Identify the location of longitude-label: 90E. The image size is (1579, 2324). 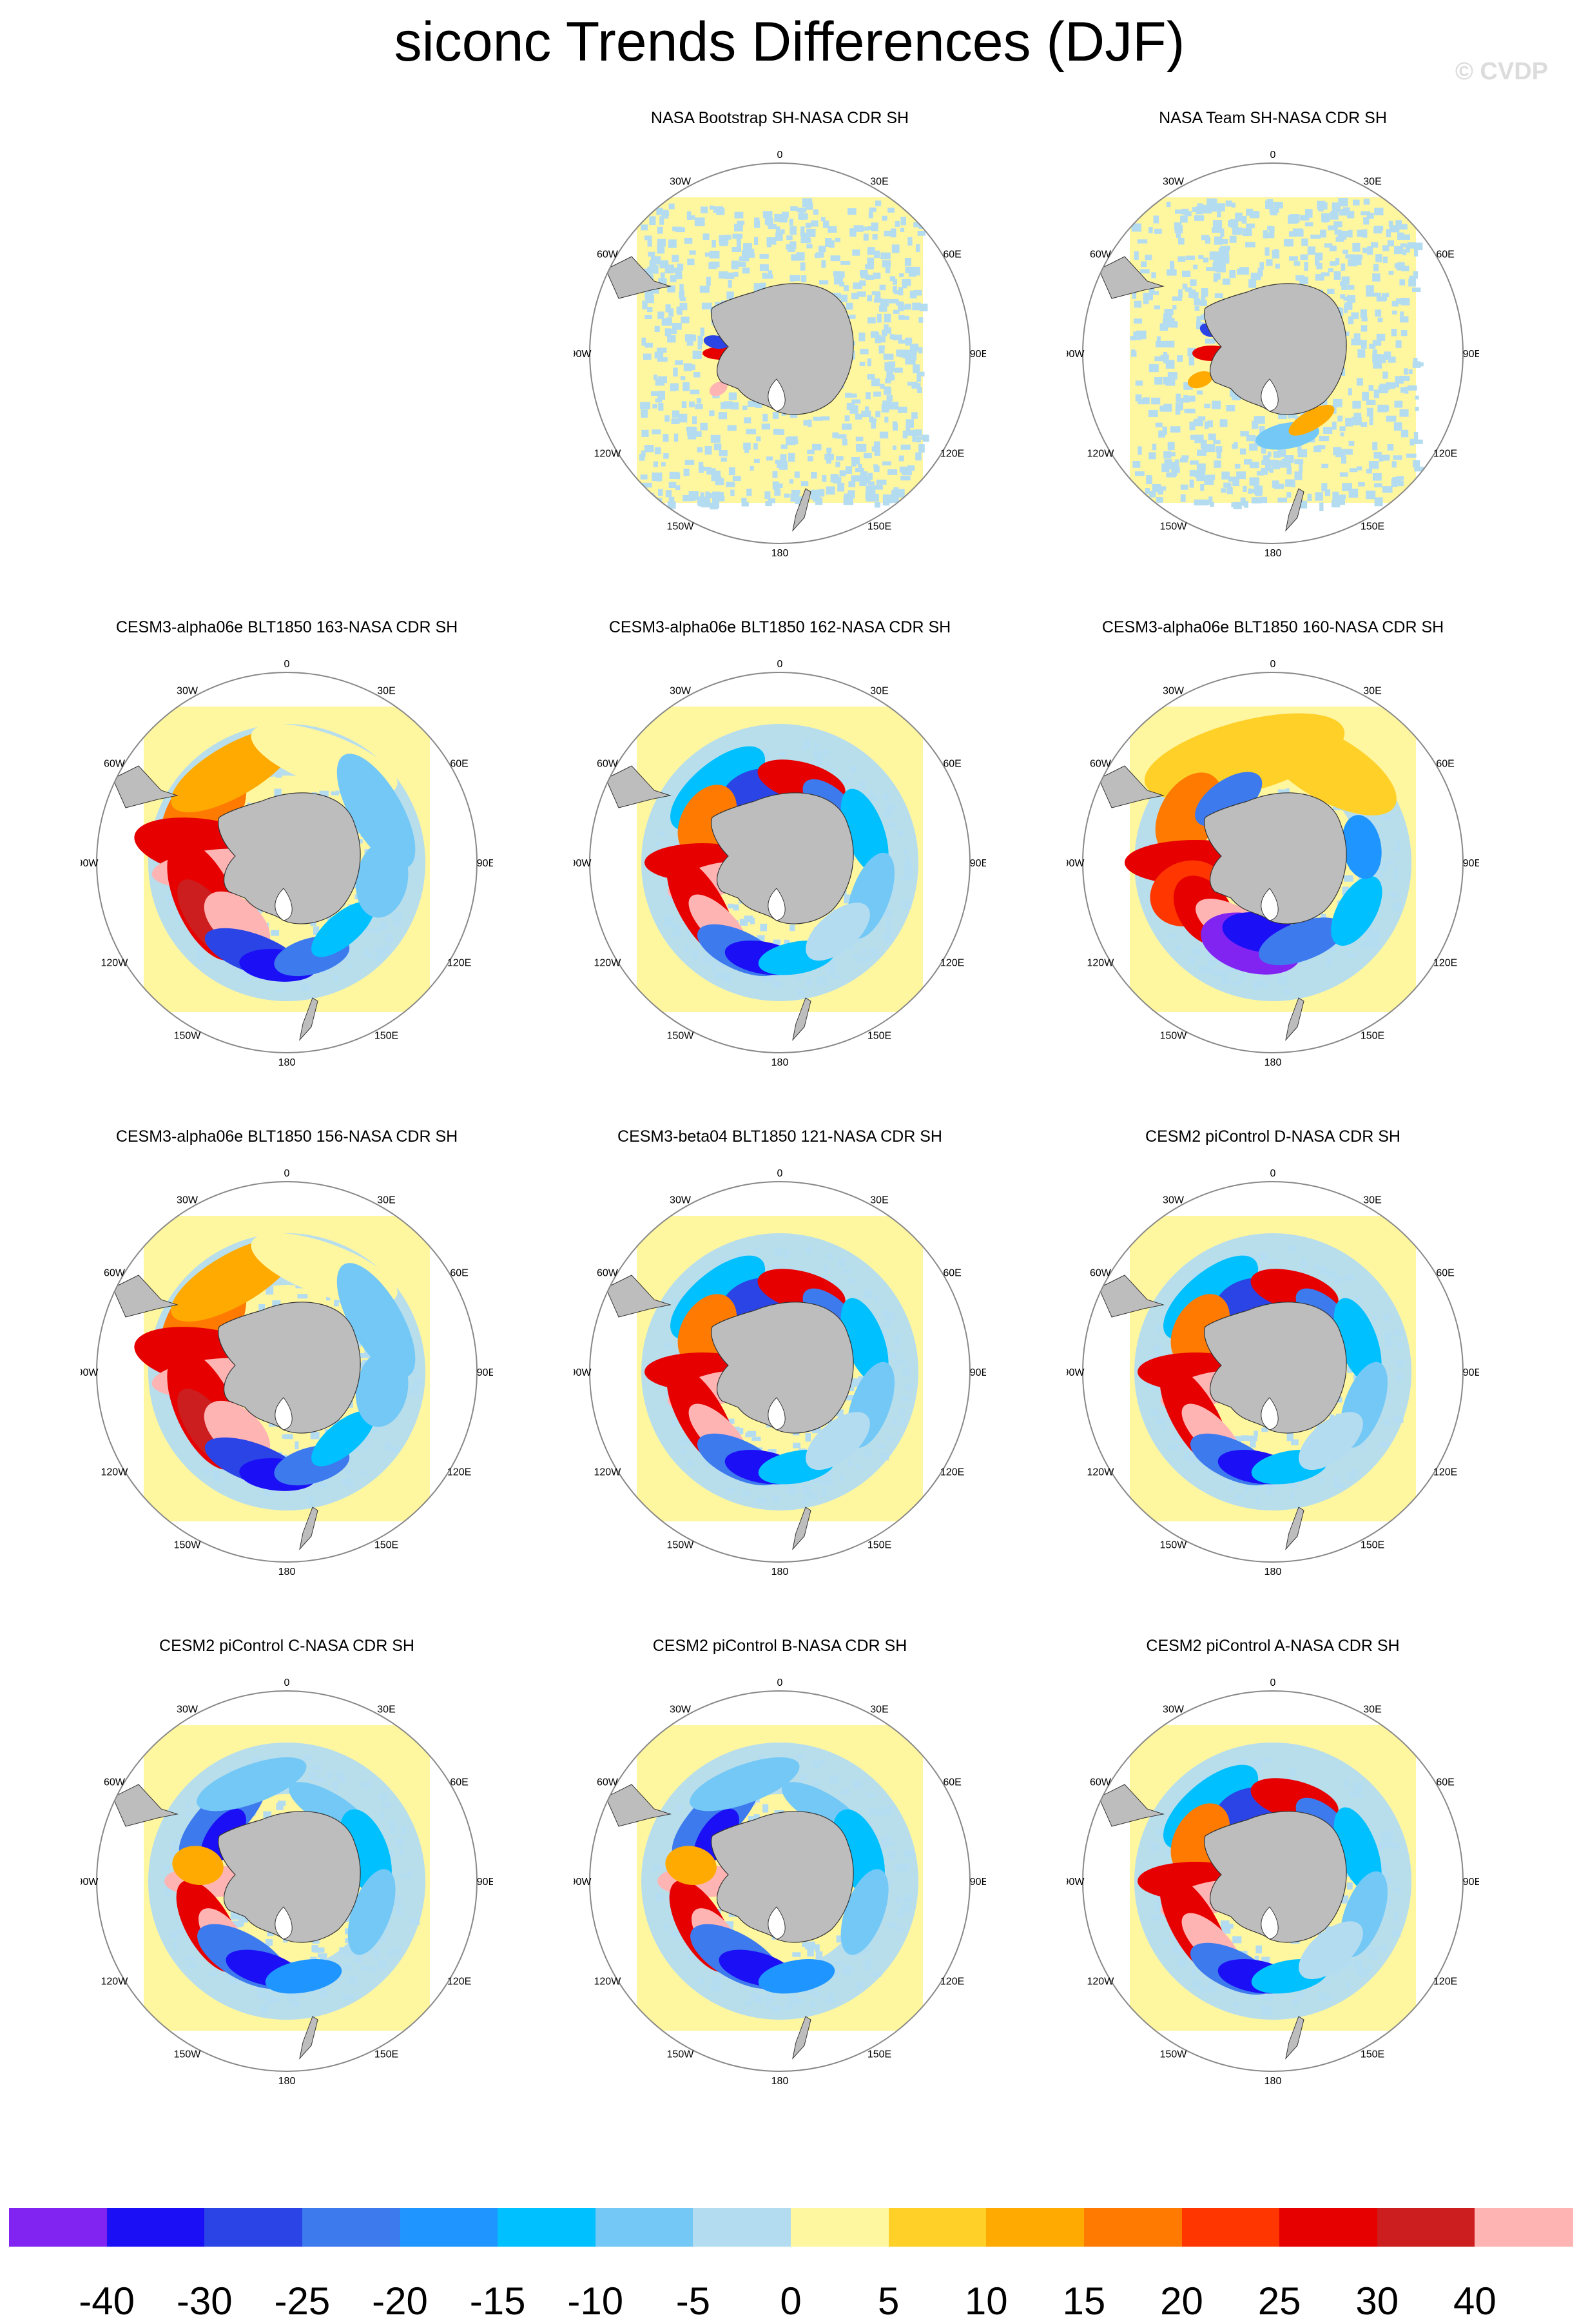
(485, 863).